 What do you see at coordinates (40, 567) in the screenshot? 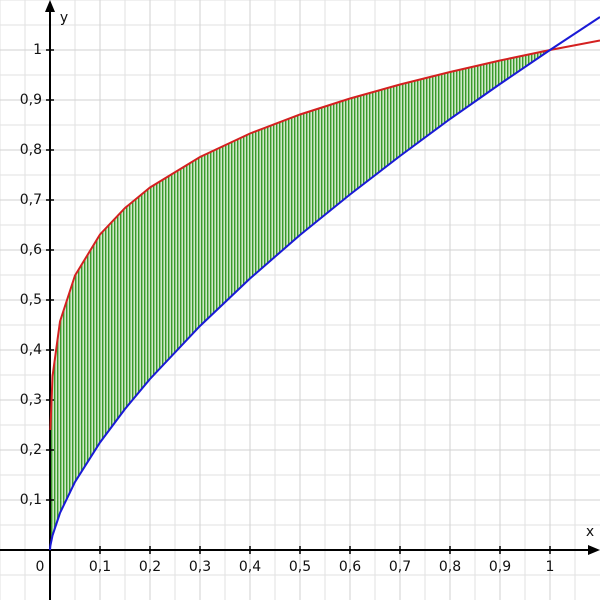
I see `x-tick-label: 0` at bounding box center [40, 567].